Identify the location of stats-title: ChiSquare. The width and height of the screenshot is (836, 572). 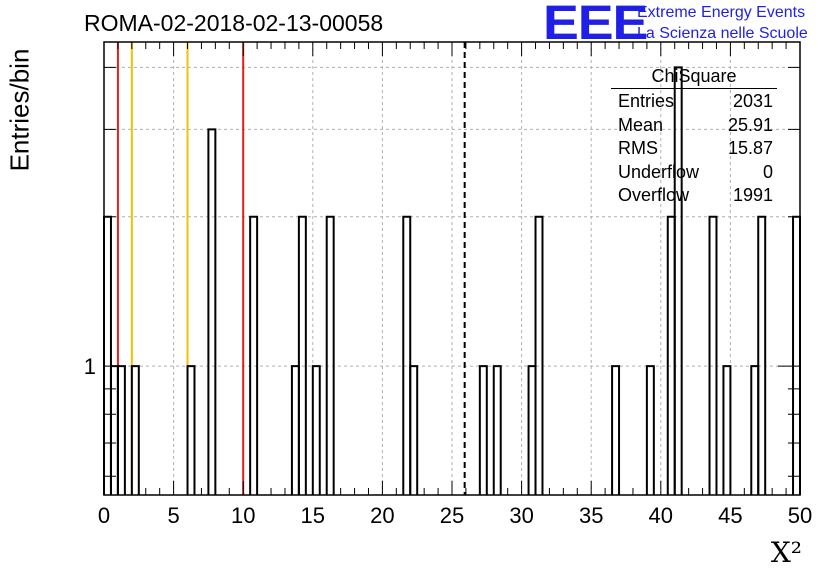
(694, 77).